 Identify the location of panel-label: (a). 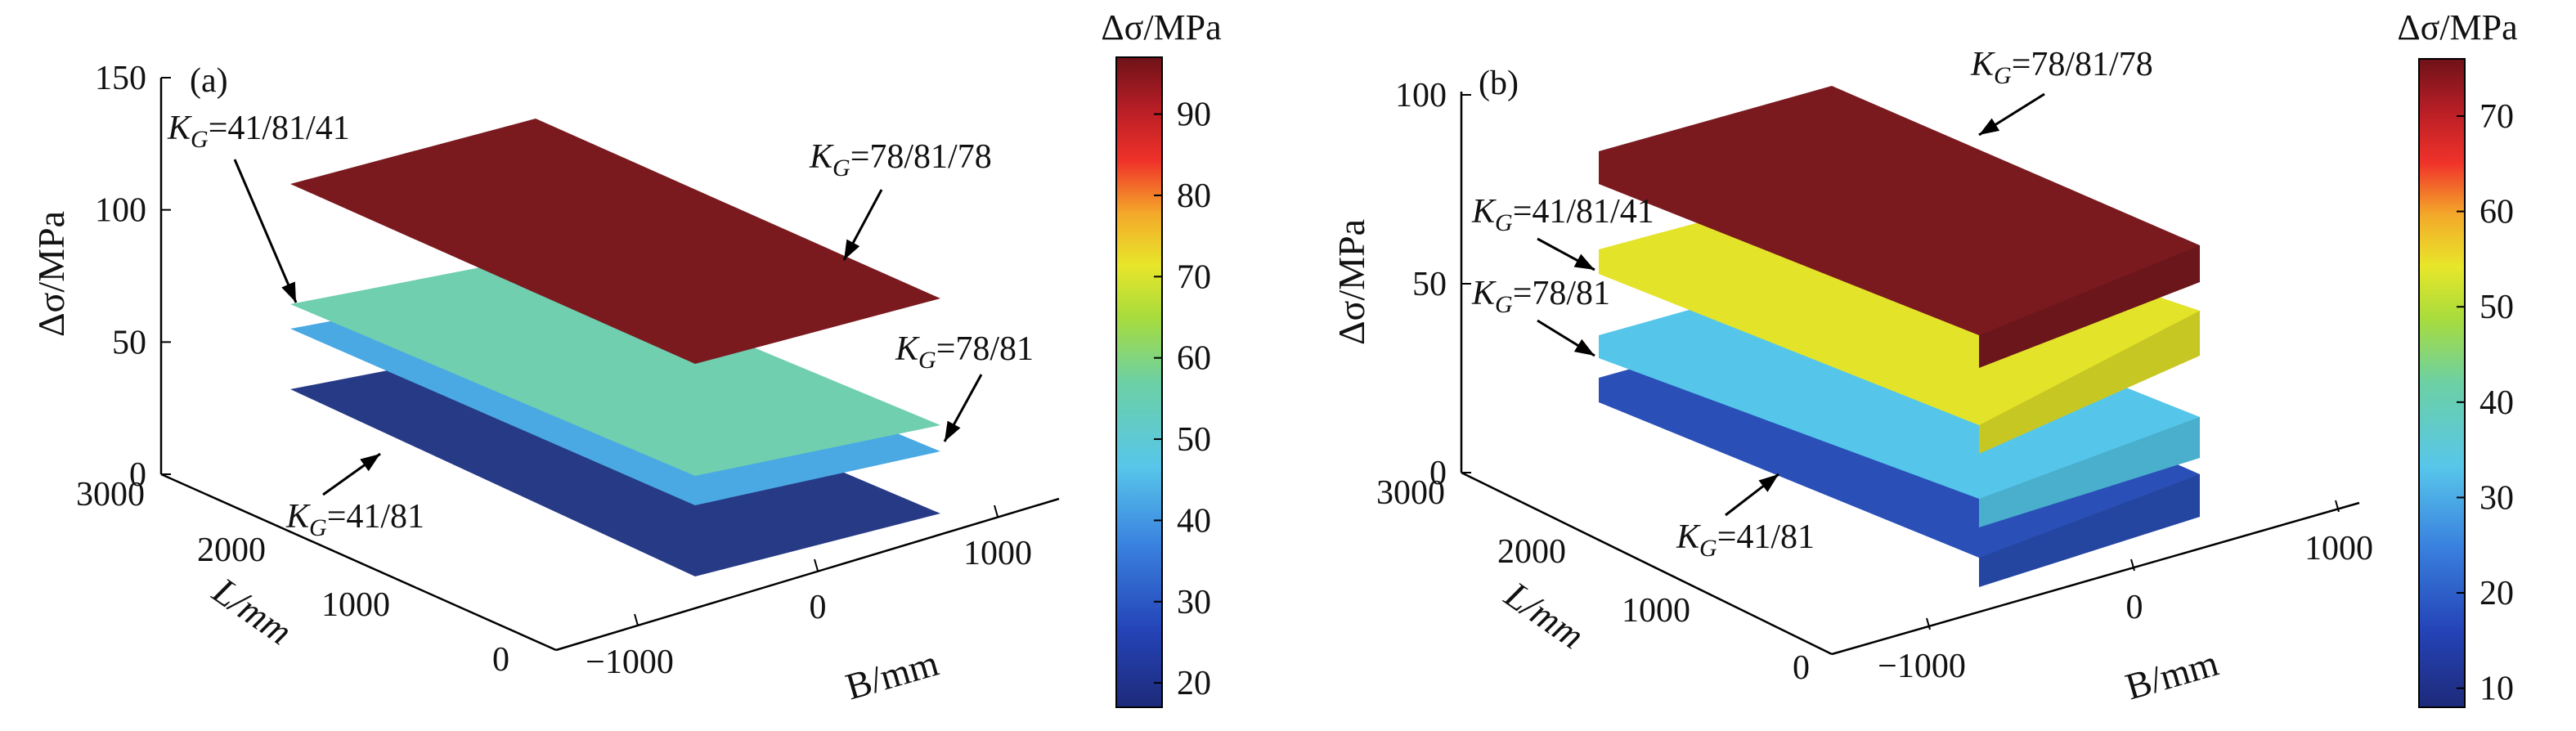
(209, 81).